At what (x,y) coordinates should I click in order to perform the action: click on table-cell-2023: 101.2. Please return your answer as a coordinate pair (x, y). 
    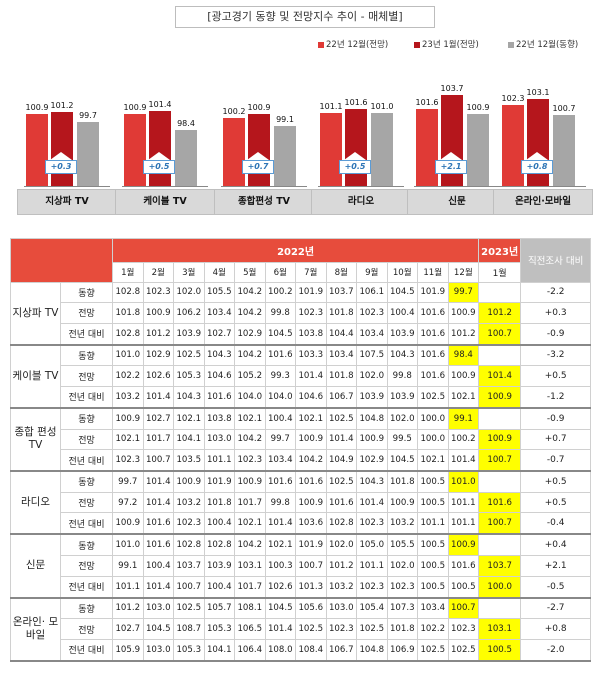
    Looking at the image, I should click on (500, 313).